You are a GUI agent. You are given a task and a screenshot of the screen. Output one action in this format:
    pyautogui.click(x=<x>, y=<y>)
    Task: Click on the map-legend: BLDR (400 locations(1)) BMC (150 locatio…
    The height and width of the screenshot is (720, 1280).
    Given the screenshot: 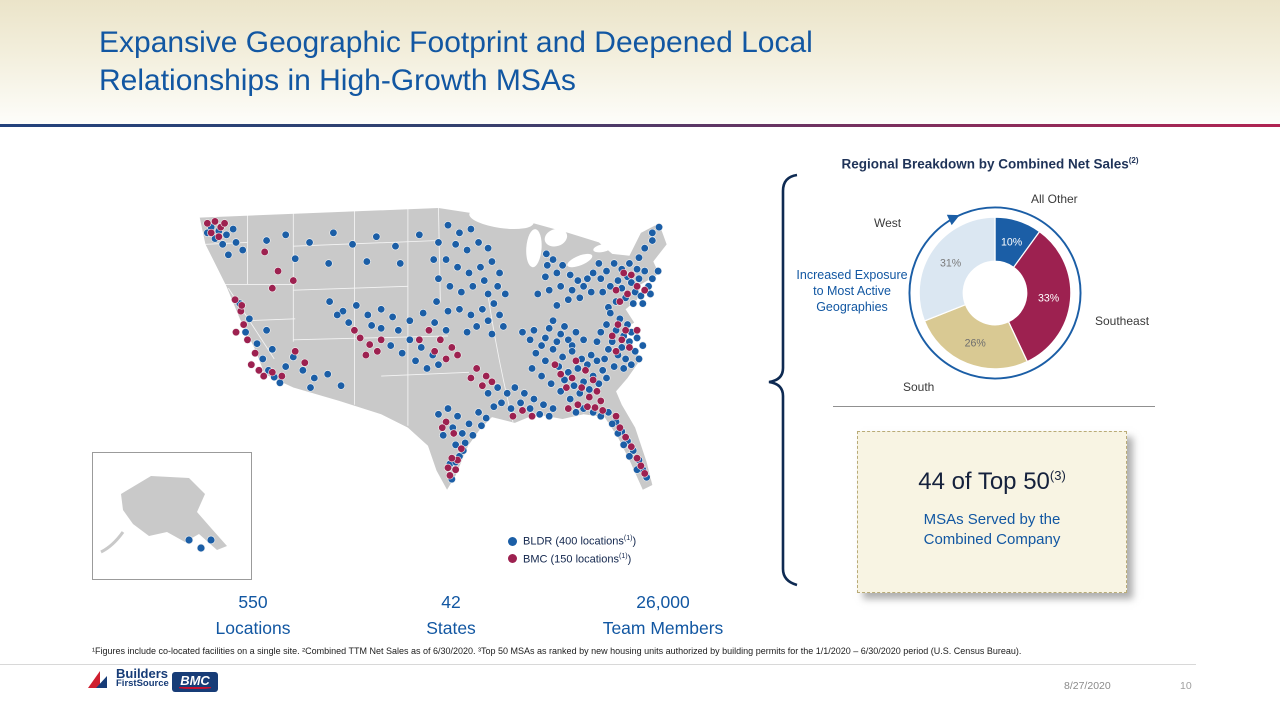 What is the action you would take?
    pyautogui.click(x=572, y=552)
    